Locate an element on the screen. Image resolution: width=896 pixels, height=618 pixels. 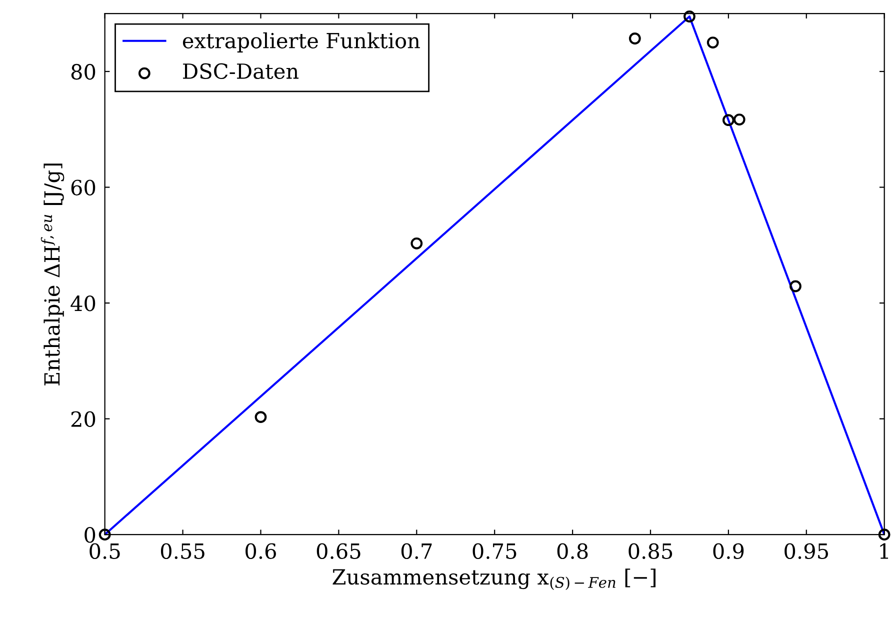
x-tick-label: 0.85 is located at coordinates (650, 551).